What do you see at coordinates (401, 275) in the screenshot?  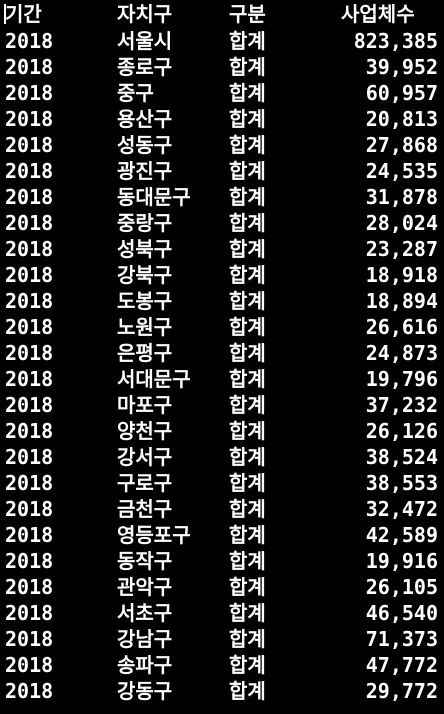 I see `cell-count: 18,918` at bounding box center [401, 275].